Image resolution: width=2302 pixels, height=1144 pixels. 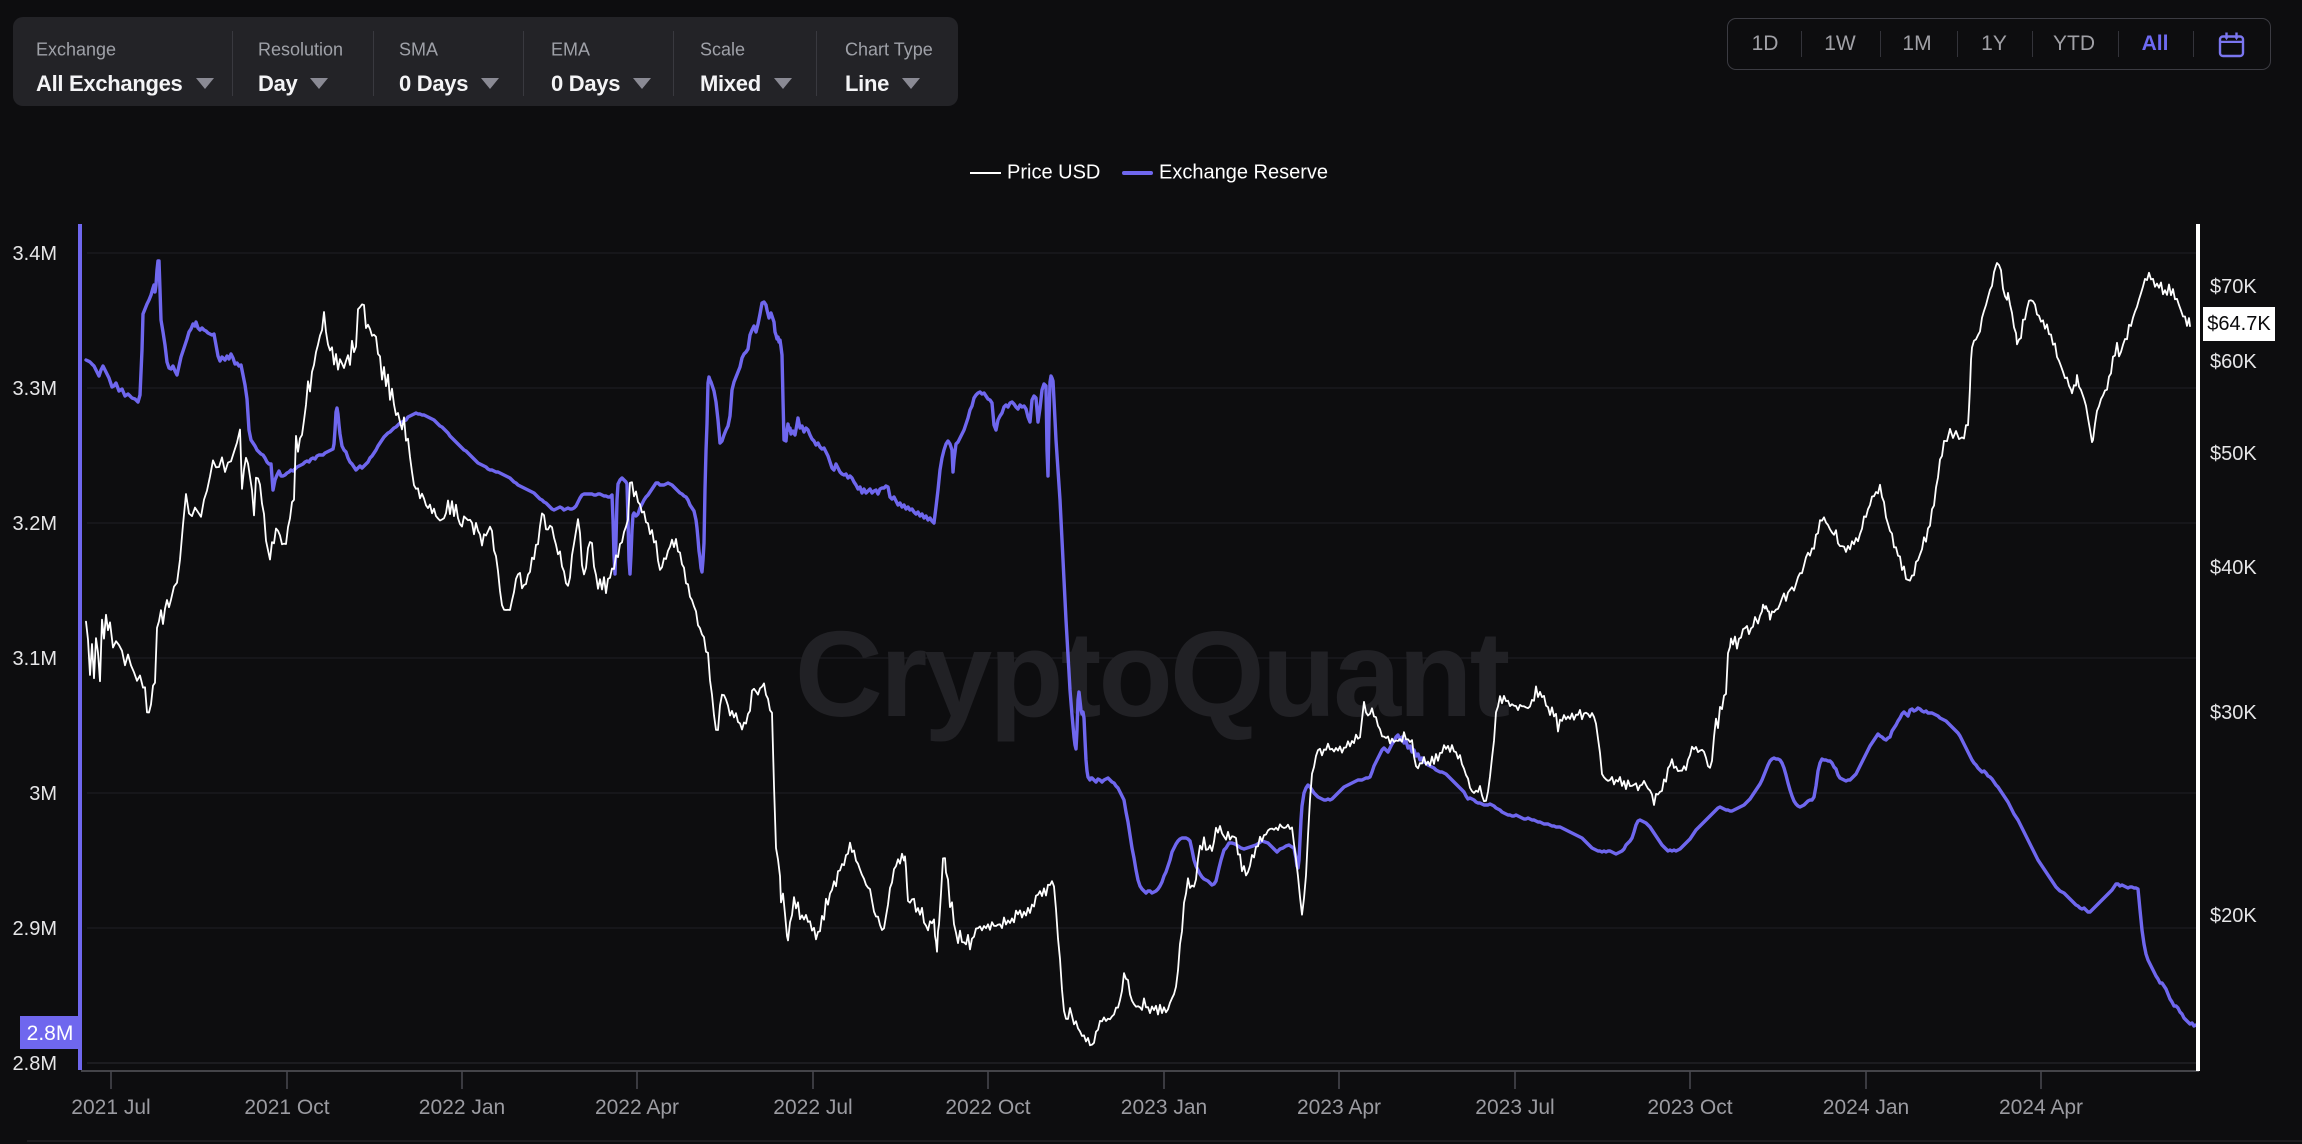 I want to click on svg-text: $64.7K, so click(x=2239, y=324).